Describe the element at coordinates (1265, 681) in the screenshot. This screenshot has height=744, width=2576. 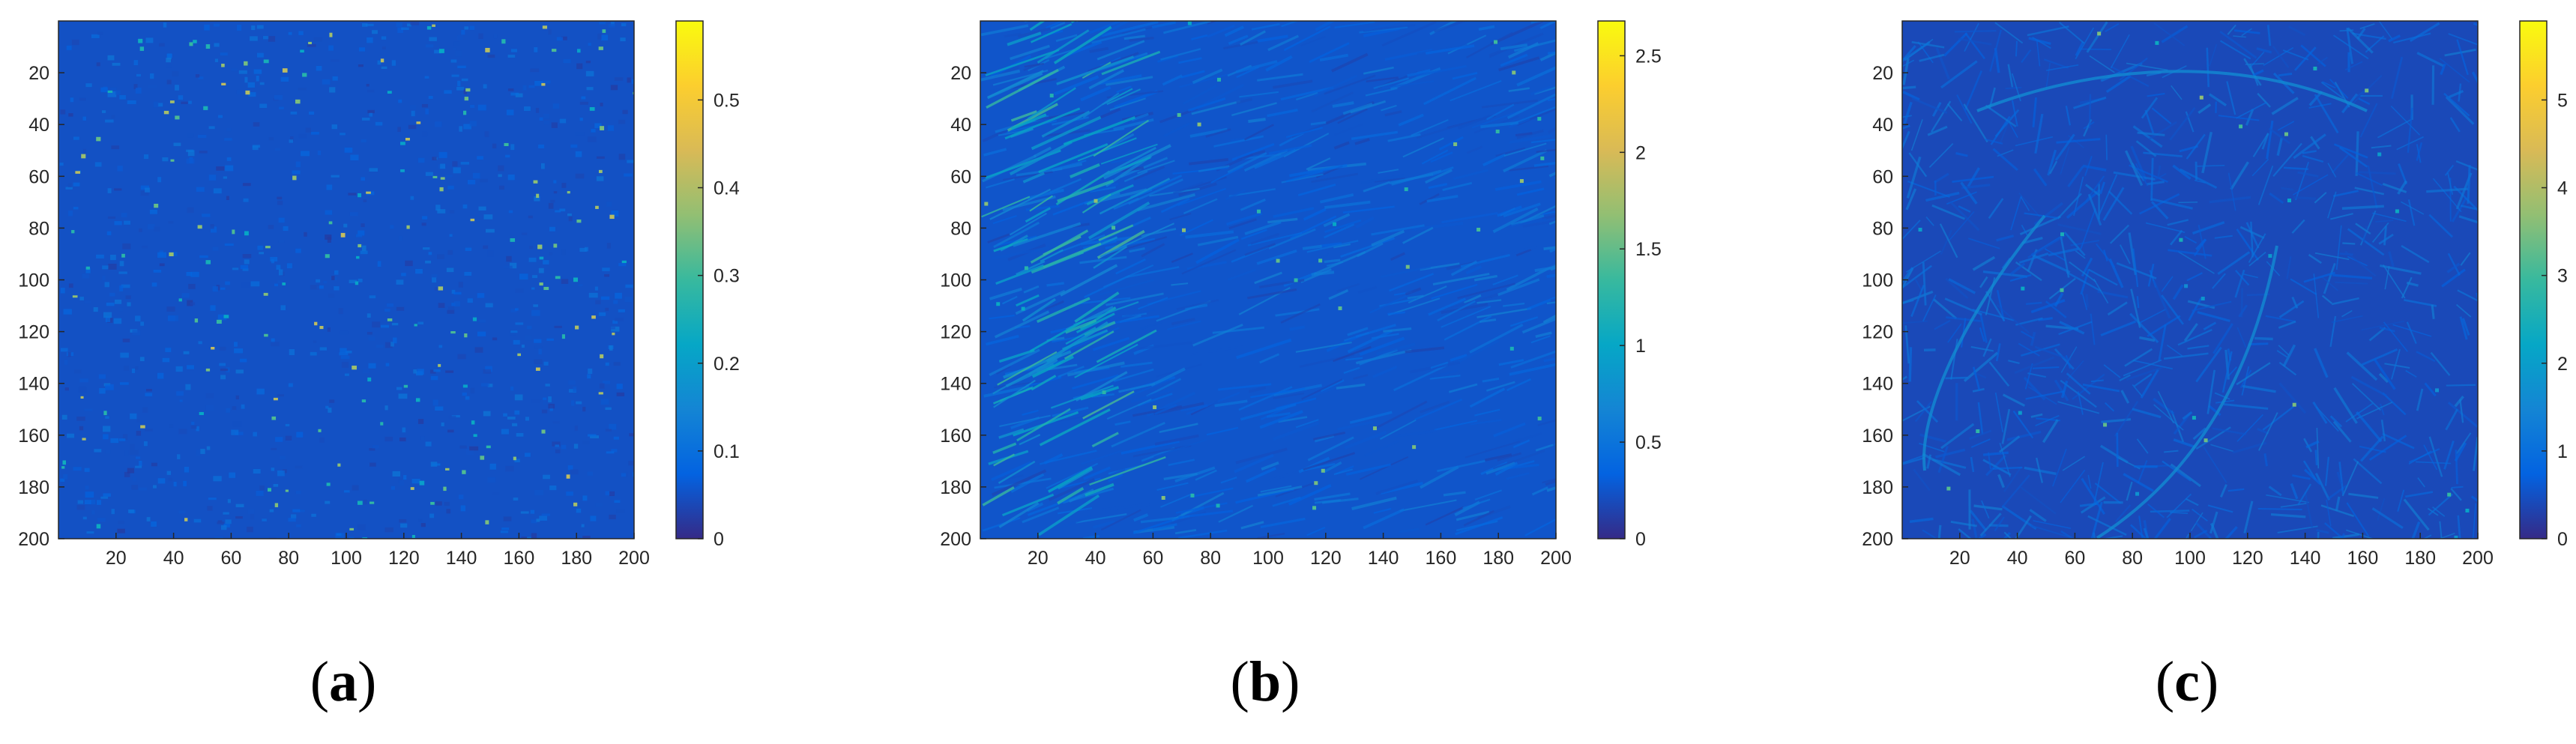
I see `panel-label: (b)` at that location.